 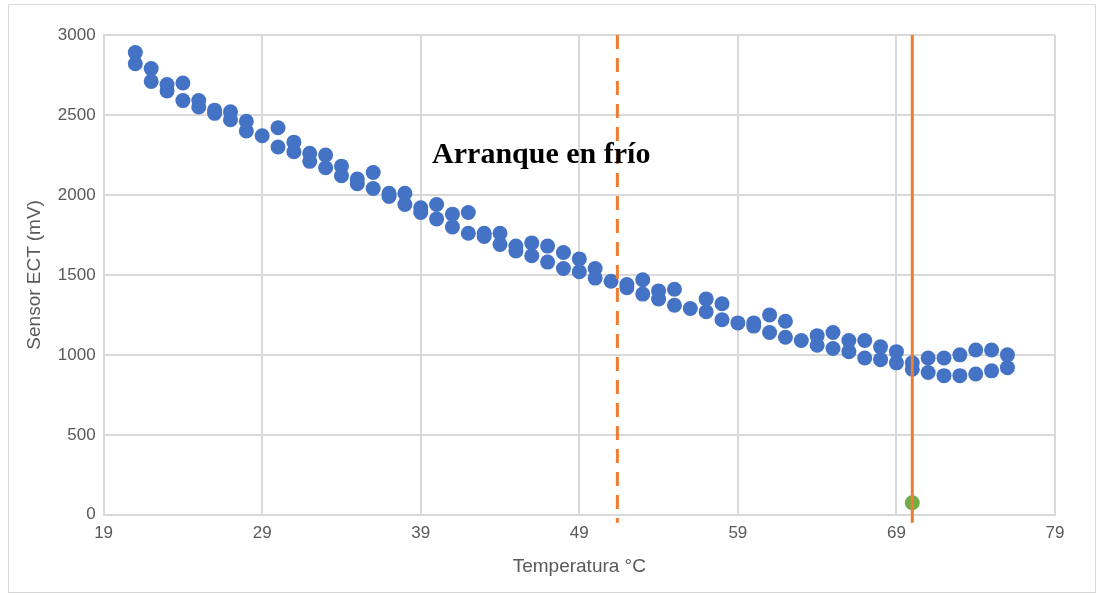 I want to click on y-tick-label: 3000, so click(x=76, y=34).